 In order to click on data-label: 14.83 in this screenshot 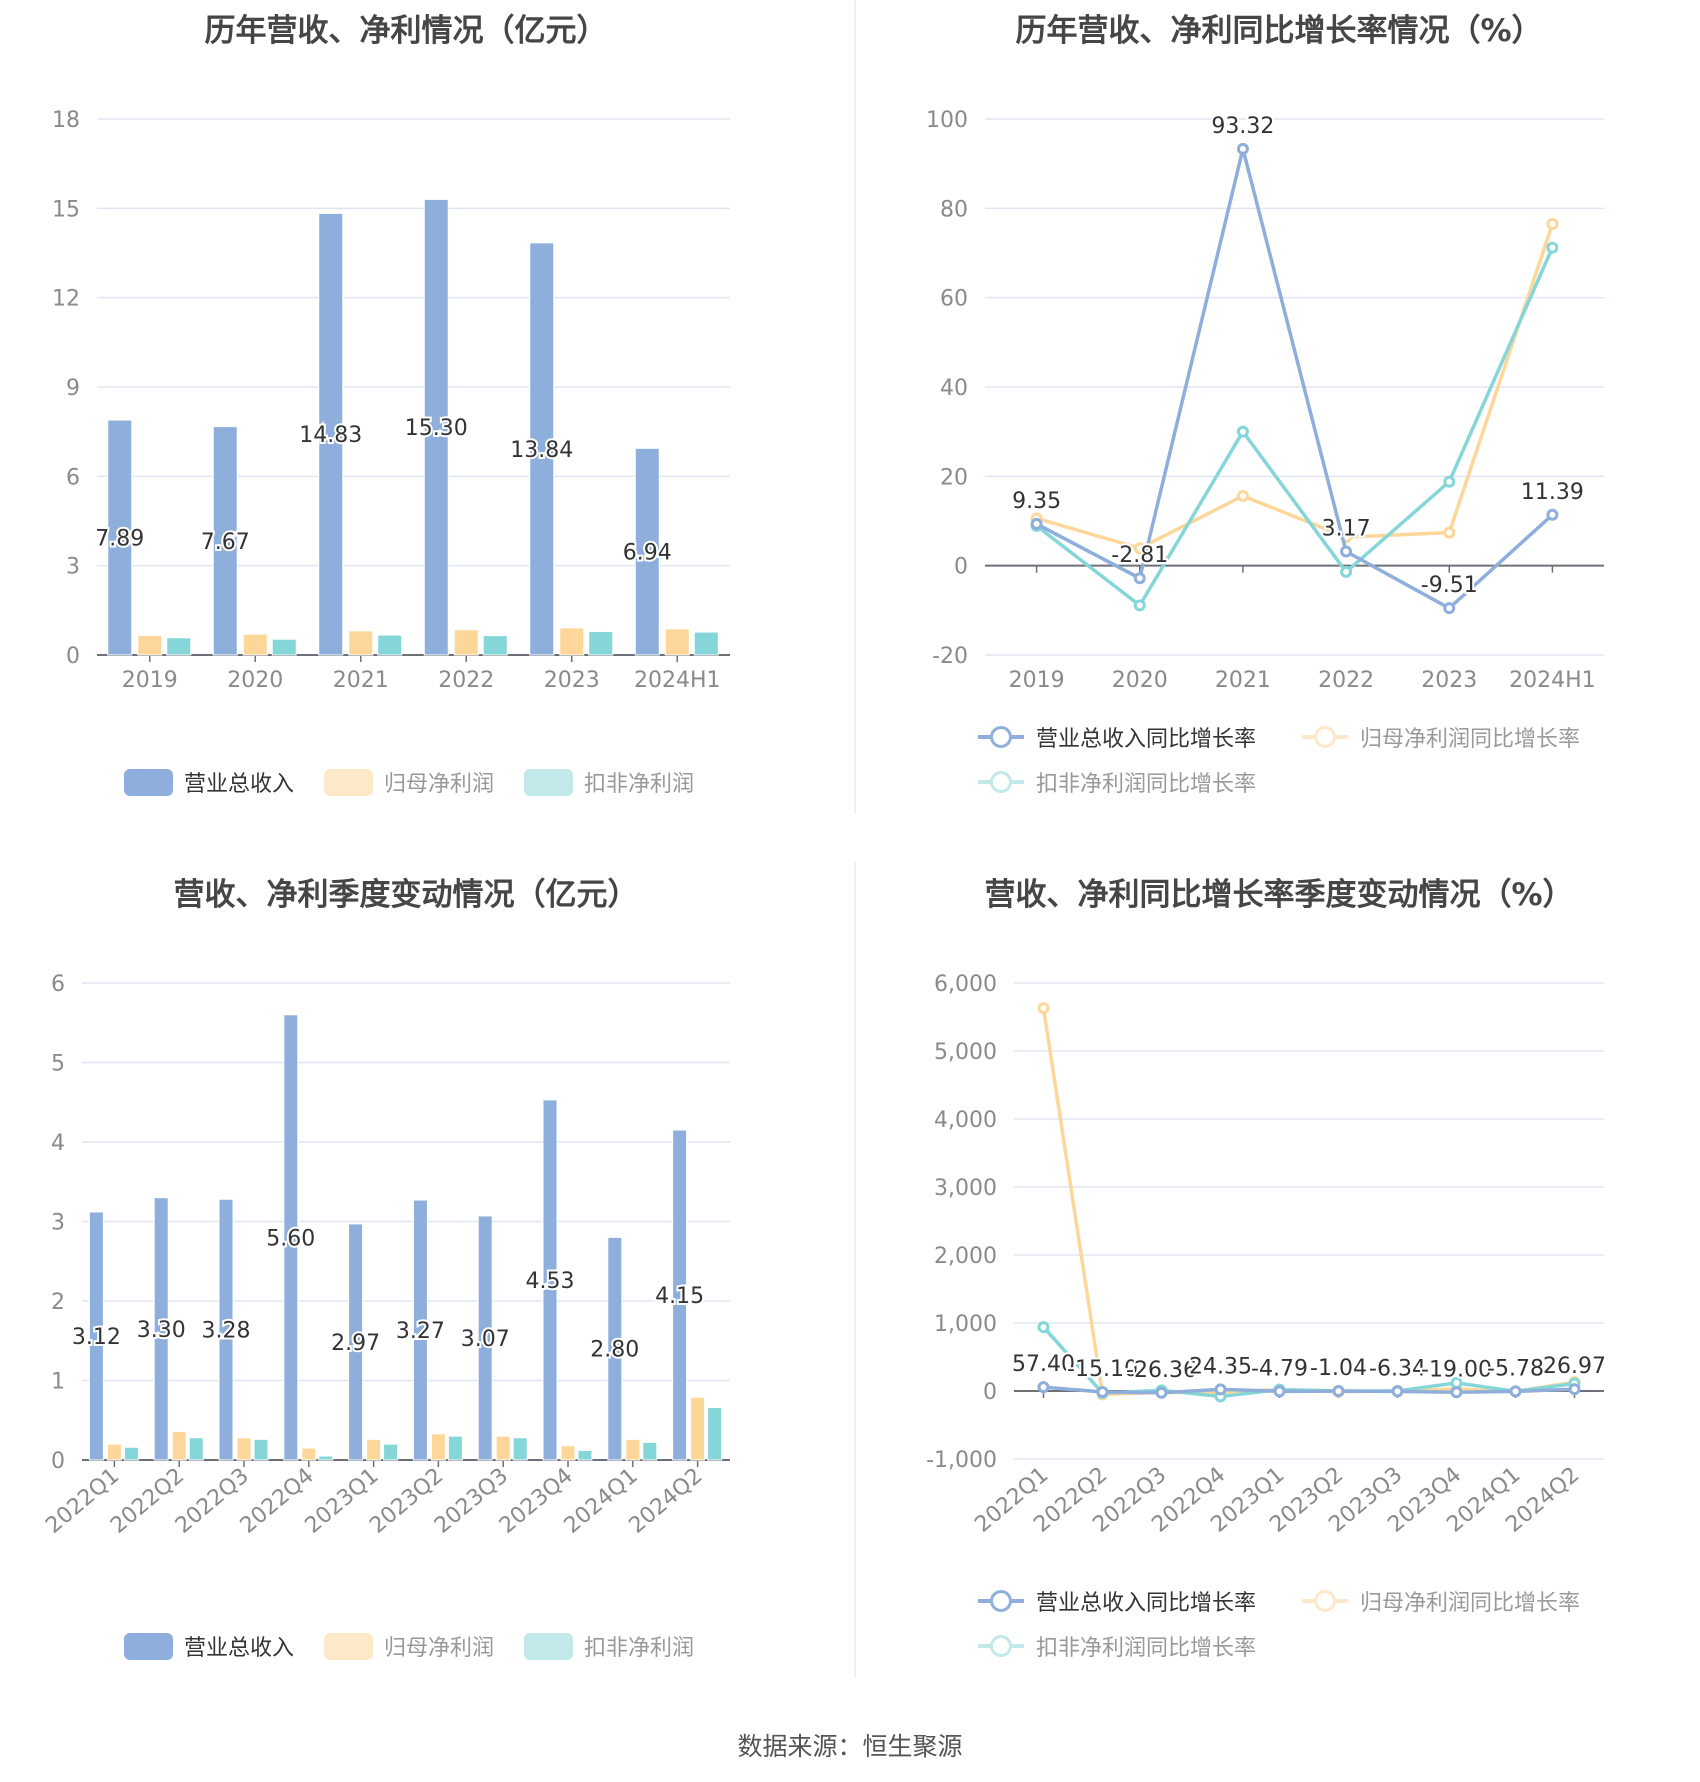, I will do `click(330, 435)`.